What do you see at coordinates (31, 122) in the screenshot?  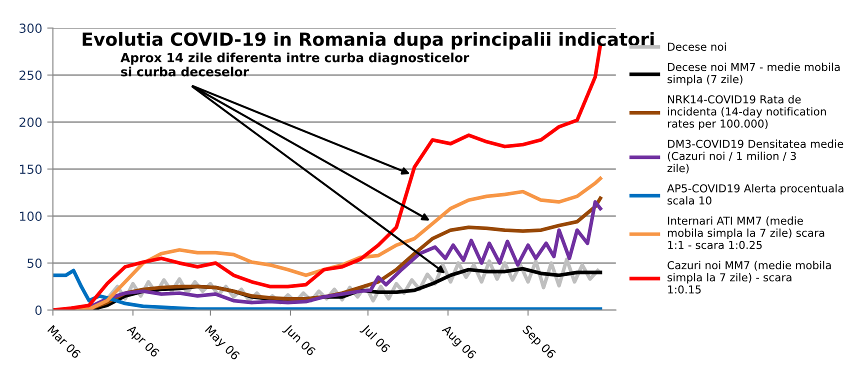 I see `y-tick-label: 200` at bounding box center [31, 122].